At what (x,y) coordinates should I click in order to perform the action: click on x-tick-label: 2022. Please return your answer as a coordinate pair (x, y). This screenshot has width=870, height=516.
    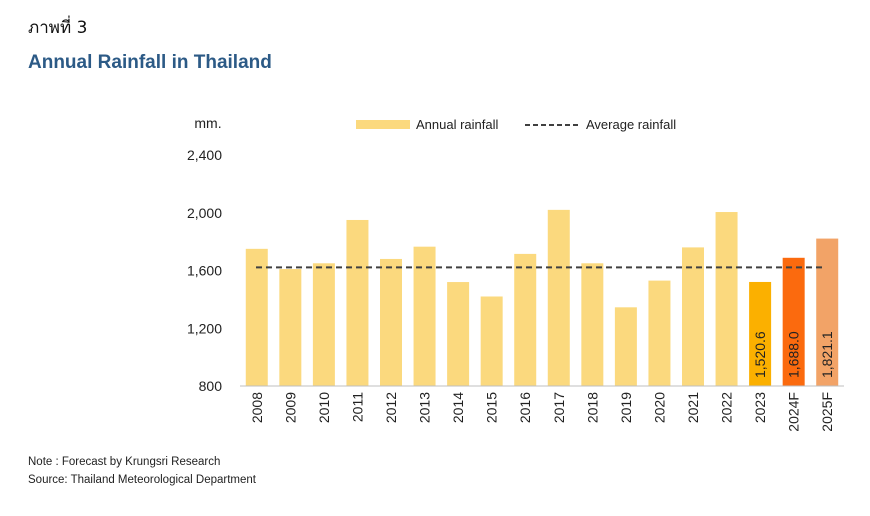
    Looking at the image, I should click on (727, 407).